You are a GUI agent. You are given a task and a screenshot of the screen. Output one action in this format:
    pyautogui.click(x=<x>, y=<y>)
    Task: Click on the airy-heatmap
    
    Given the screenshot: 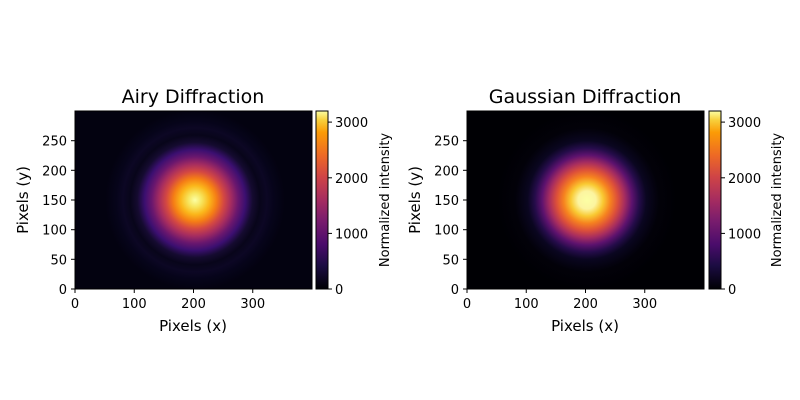 What is the action you would take?
    pyautogui.click(x=193, y=200)
    